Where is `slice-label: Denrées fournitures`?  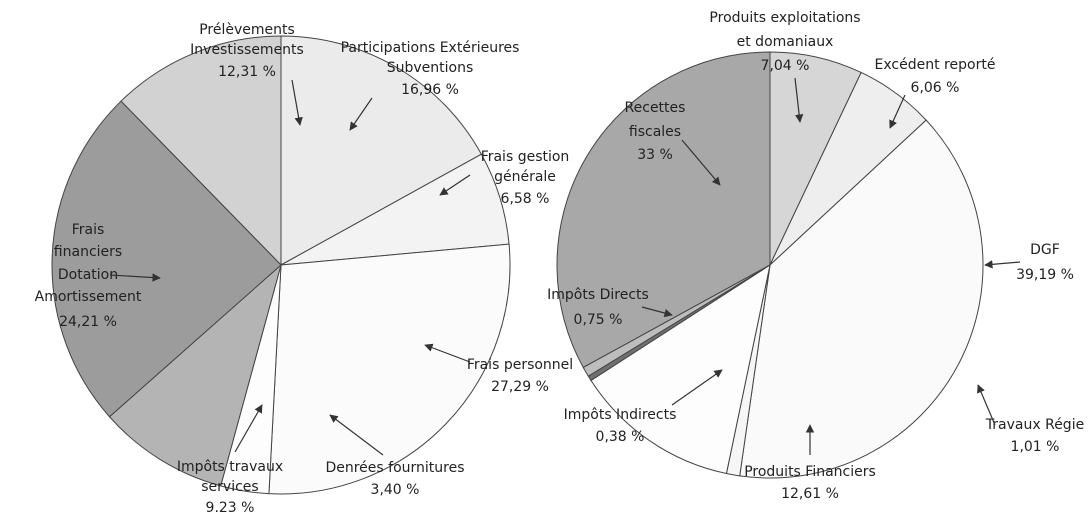 slice-label: Denrées fournitures is located at coordinates (394, 468).